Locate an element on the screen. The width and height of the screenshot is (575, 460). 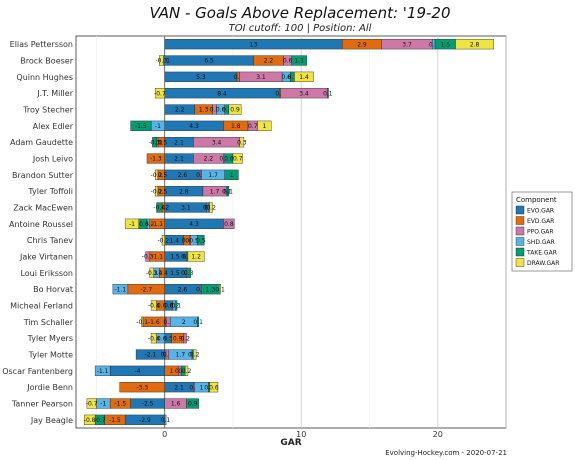
segment-value-label: -0.8 is located at coordinates (90, 420).